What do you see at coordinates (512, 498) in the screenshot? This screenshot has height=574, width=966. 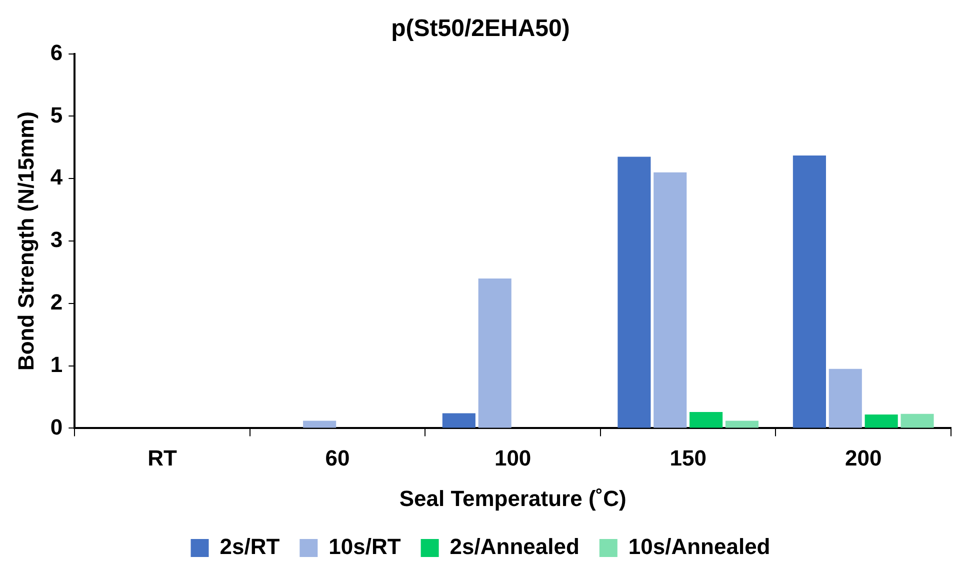 I see `x-axis-title: Seal Temperature (˚C)` at bounding box center [512, 498].